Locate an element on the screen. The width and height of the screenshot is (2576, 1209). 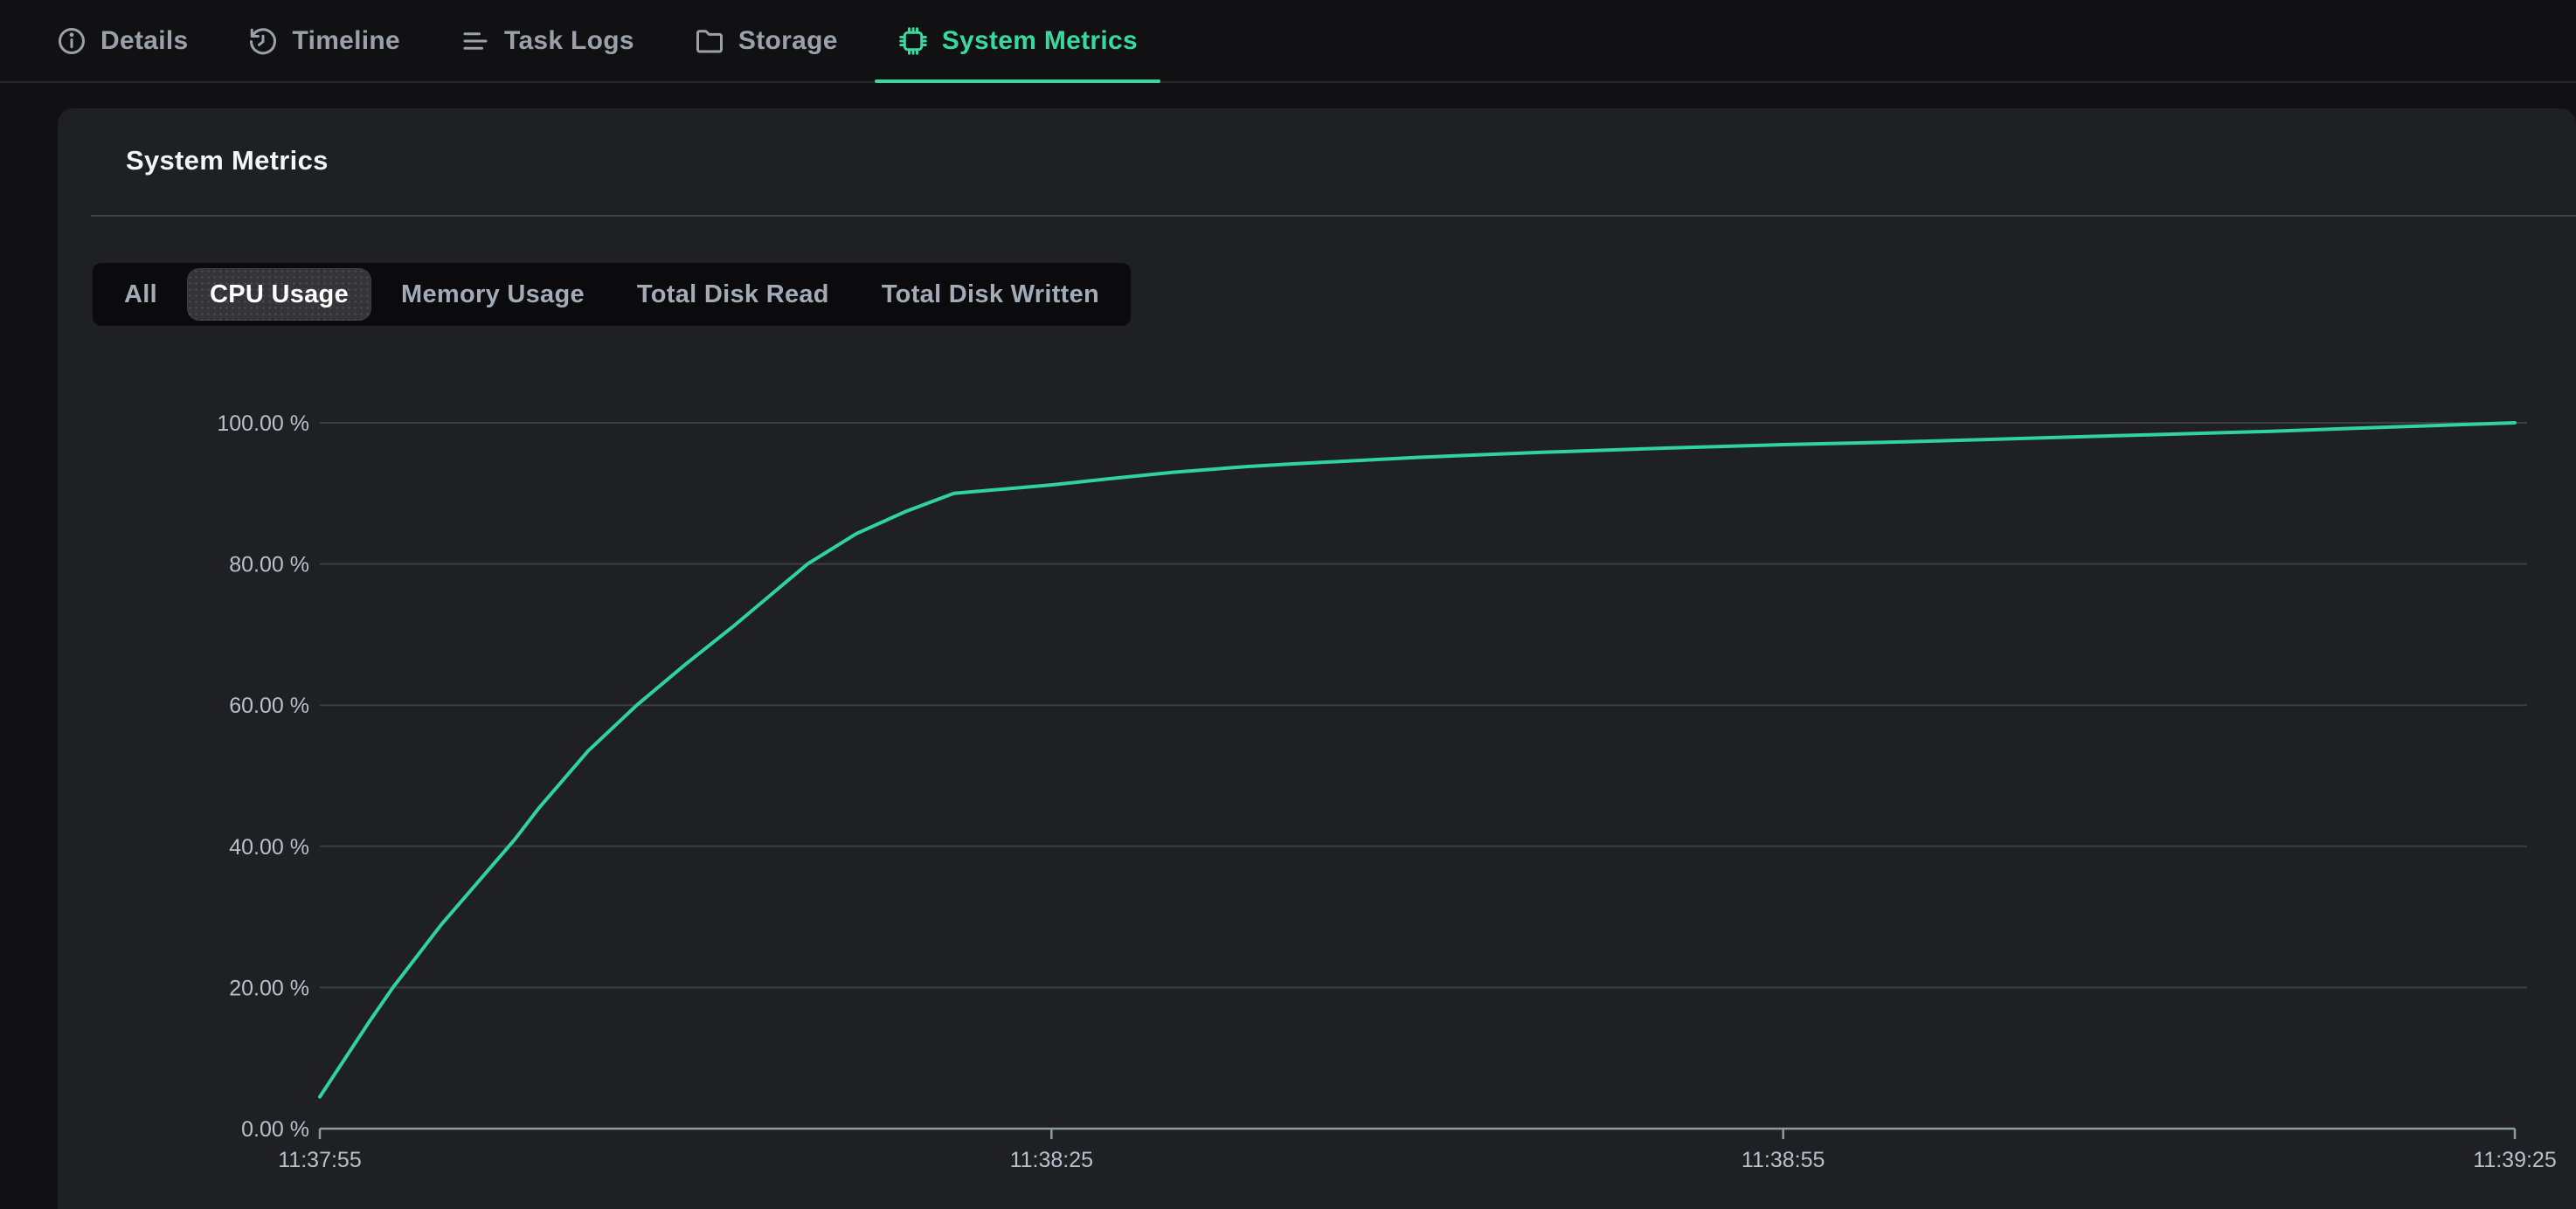
history-icon is located at coordinates (263, 41).